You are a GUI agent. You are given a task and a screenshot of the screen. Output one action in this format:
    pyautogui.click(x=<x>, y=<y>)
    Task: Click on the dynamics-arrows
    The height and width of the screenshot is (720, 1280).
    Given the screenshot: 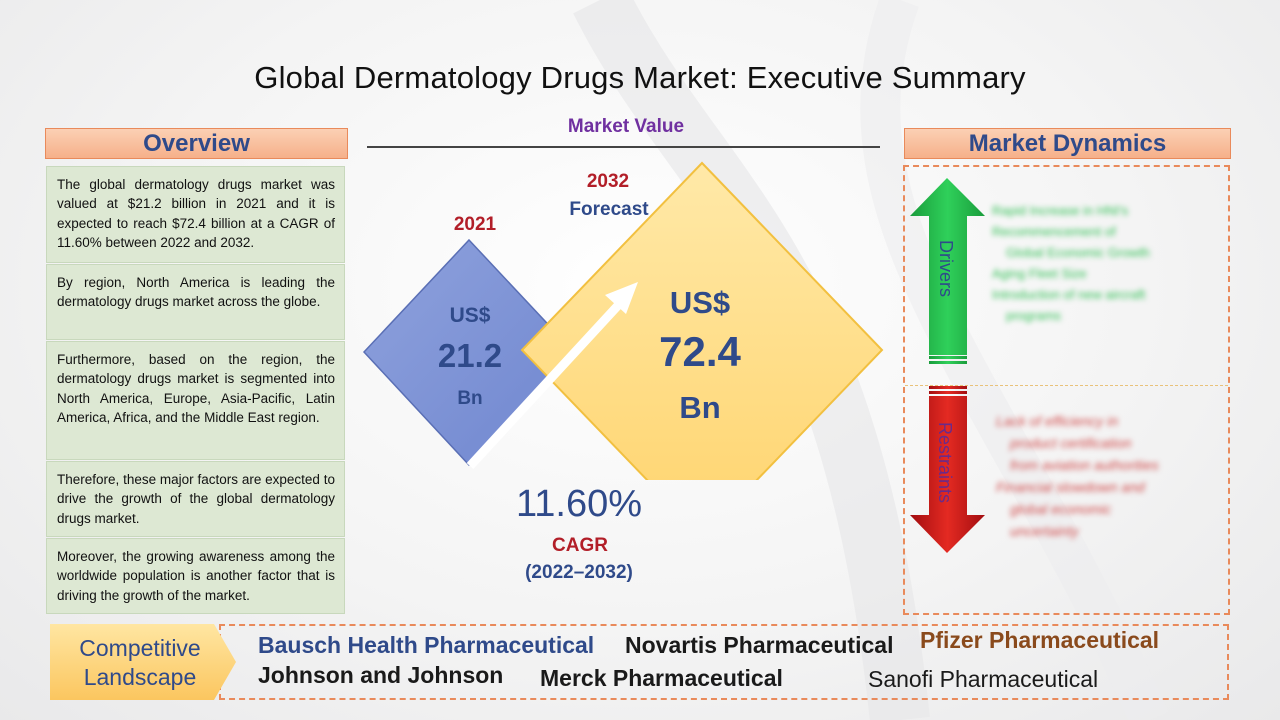 What is the action you would take?
    pyautogui.click(x=947, y=365)
    